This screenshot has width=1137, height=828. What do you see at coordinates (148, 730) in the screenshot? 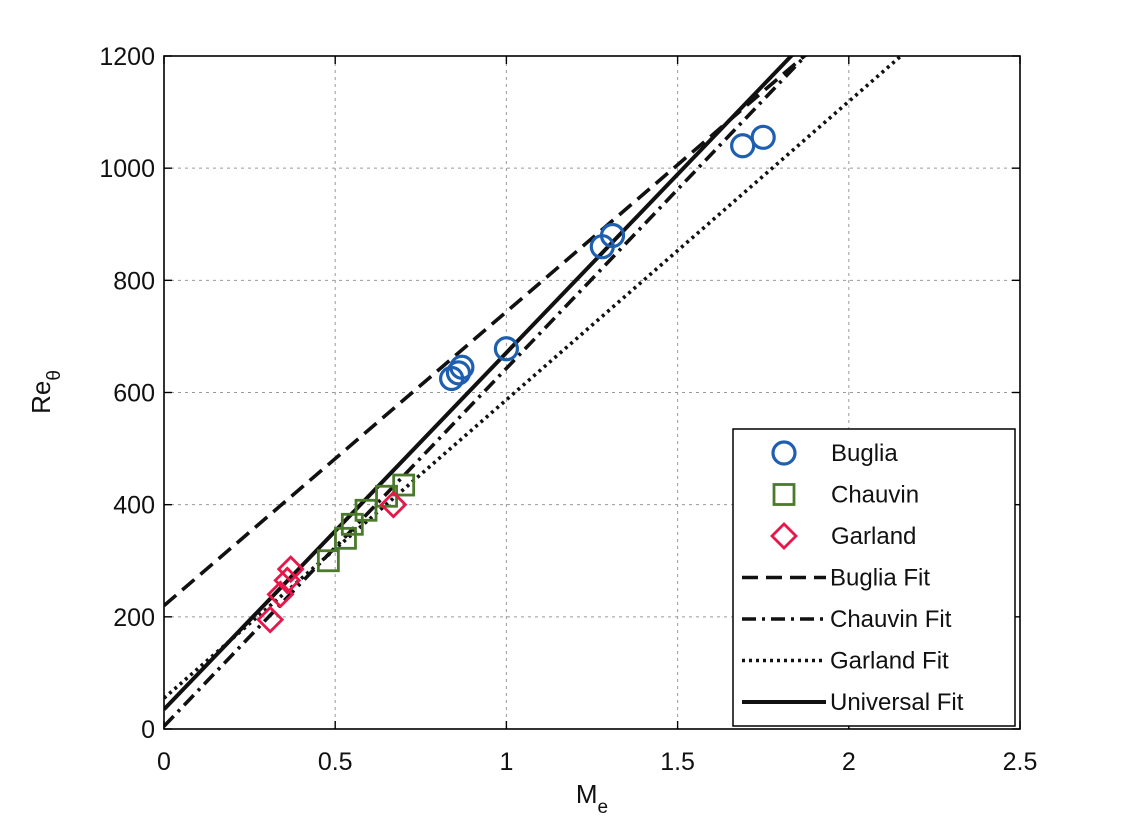
I see `y-tick-label: 0` at bounding box center [148, 730].